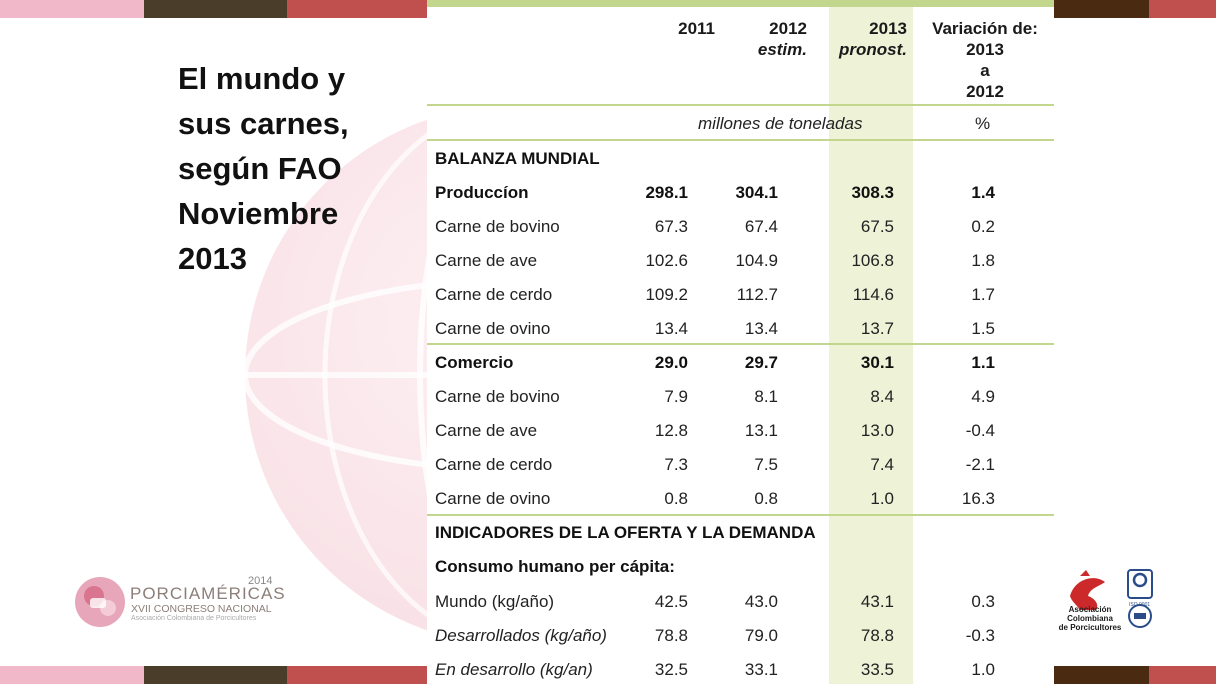 The height and width of the screenshot is (684, 1216). Describe the element at coordinates (761, 669) in the screenshot. I see `cell-2012: 33.1` at that location.